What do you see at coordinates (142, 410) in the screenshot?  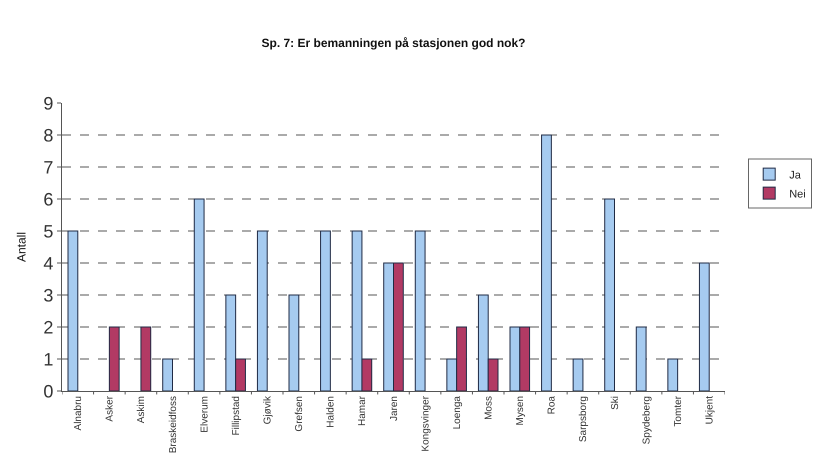 I see `x-tick-label: Askim` at bounding box center [142, 410].